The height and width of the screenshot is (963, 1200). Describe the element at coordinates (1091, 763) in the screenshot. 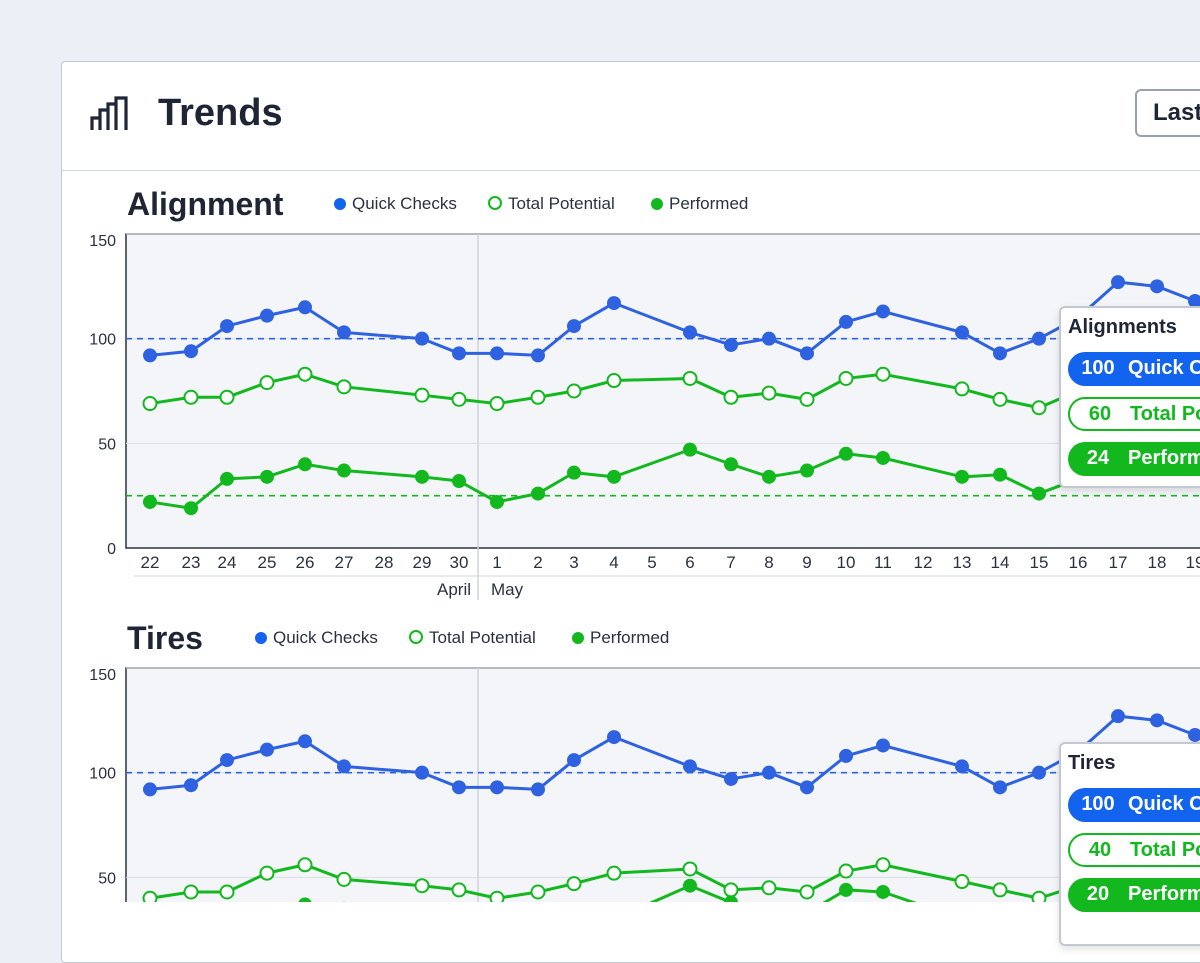

I see `tooltip-title: Tires` at that location.